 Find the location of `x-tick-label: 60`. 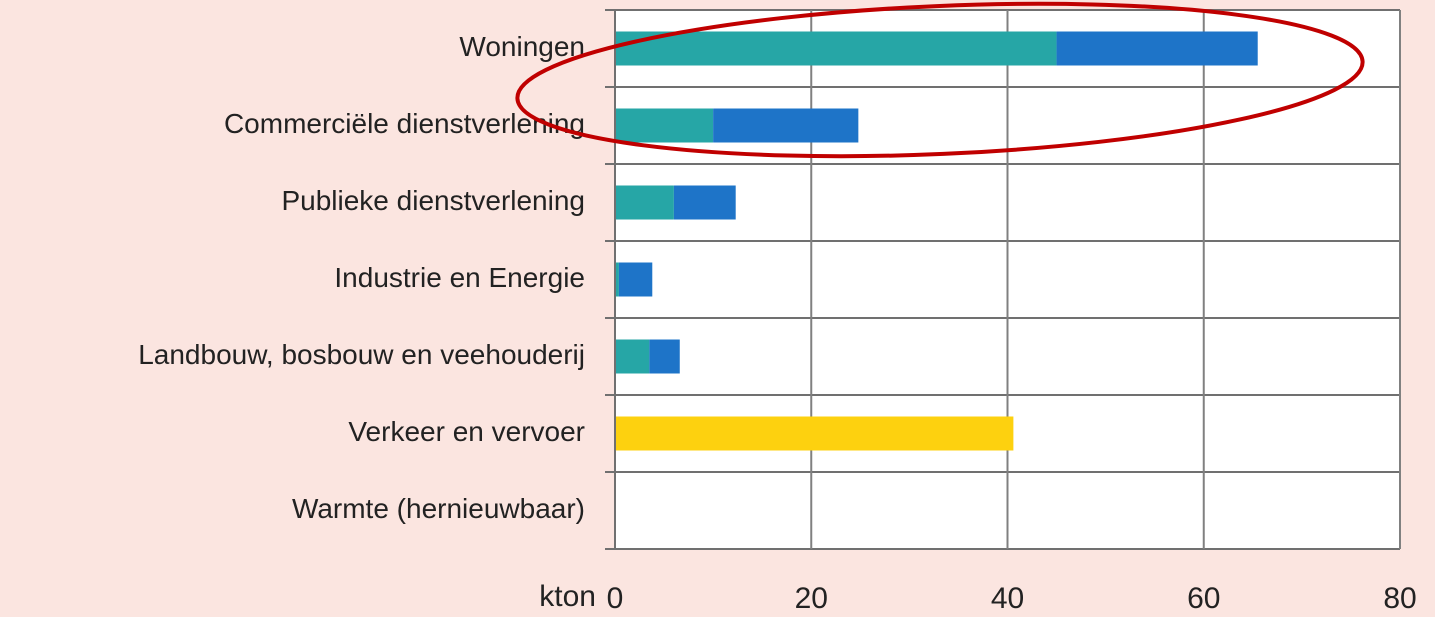

x-tick-label: 60 is located at coordinates (1203, 598).